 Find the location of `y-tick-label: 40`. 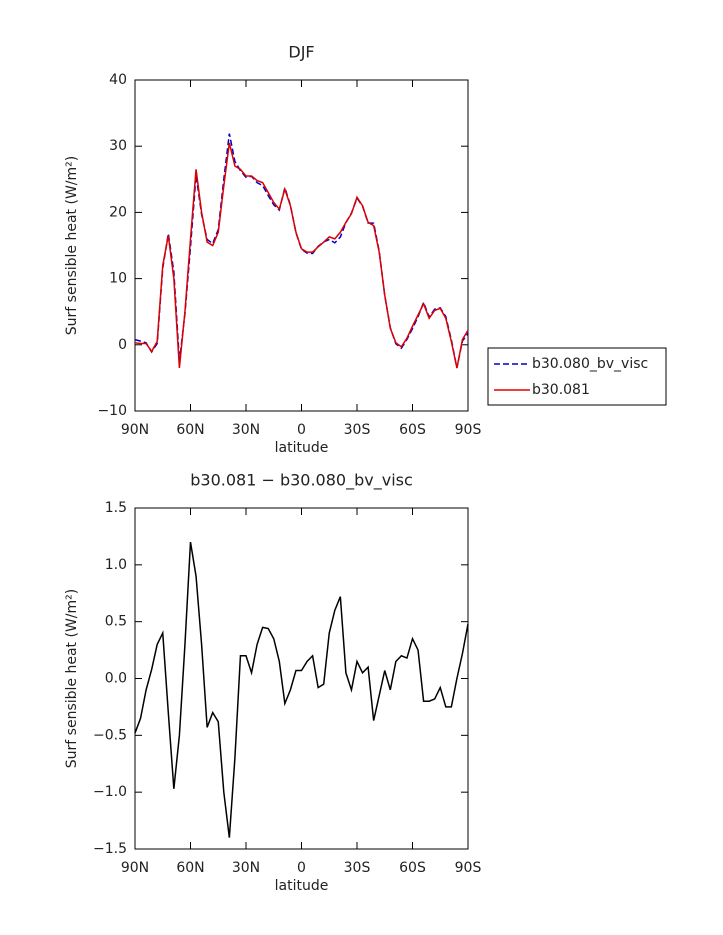

y-tick-label: 40 is located at coordinates (118, 80).